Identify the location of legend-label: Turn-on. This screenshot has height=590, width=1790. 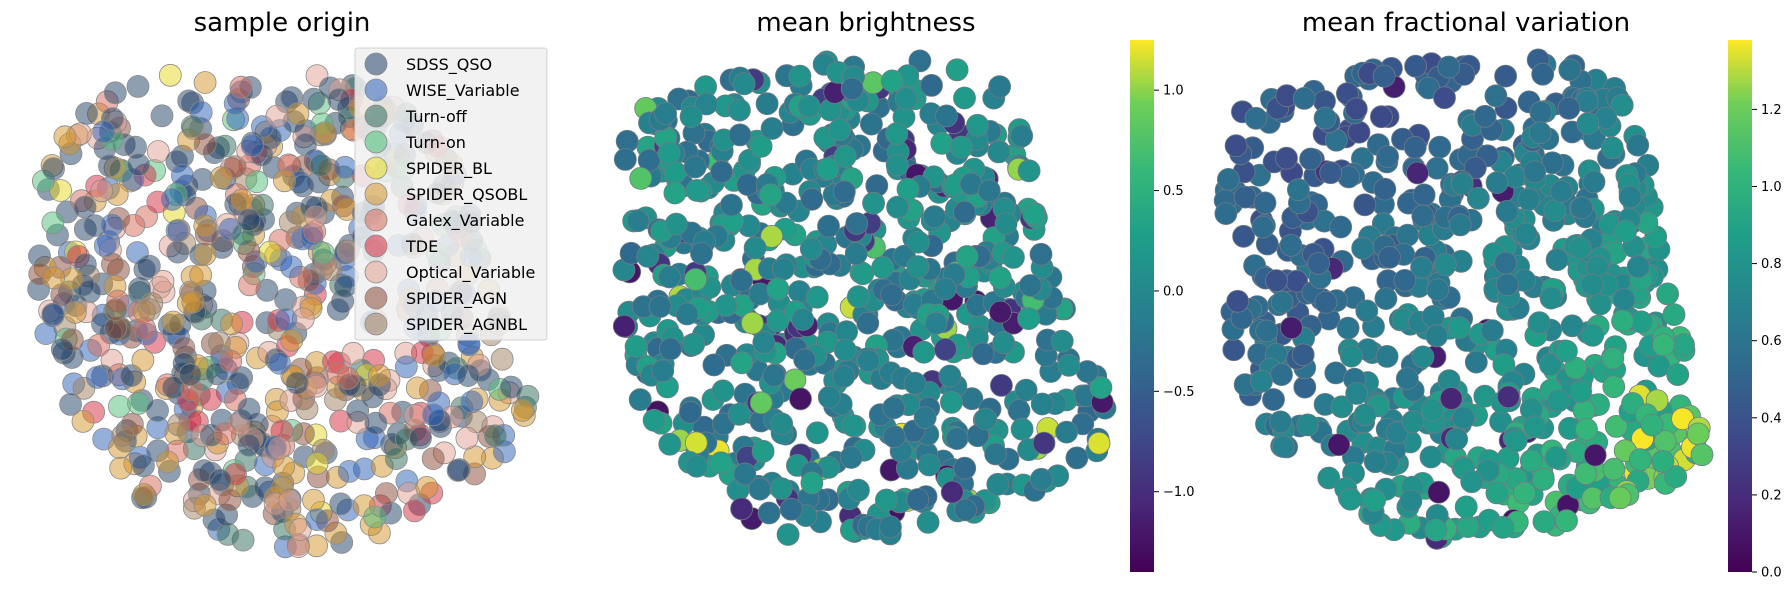
(435, 142).